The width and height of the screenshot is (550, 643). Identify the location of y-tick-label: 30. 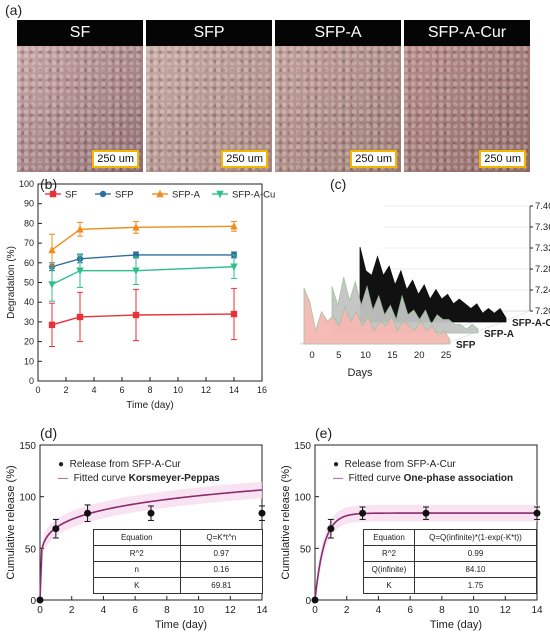
(29, 322).